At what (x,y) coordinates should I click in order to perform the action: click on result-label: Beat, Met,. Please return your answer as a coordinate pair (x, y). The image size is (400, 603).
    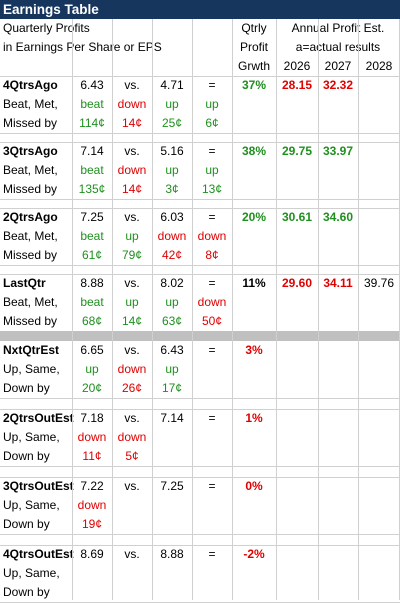
    Looking at the image, I should click on (30, 104).